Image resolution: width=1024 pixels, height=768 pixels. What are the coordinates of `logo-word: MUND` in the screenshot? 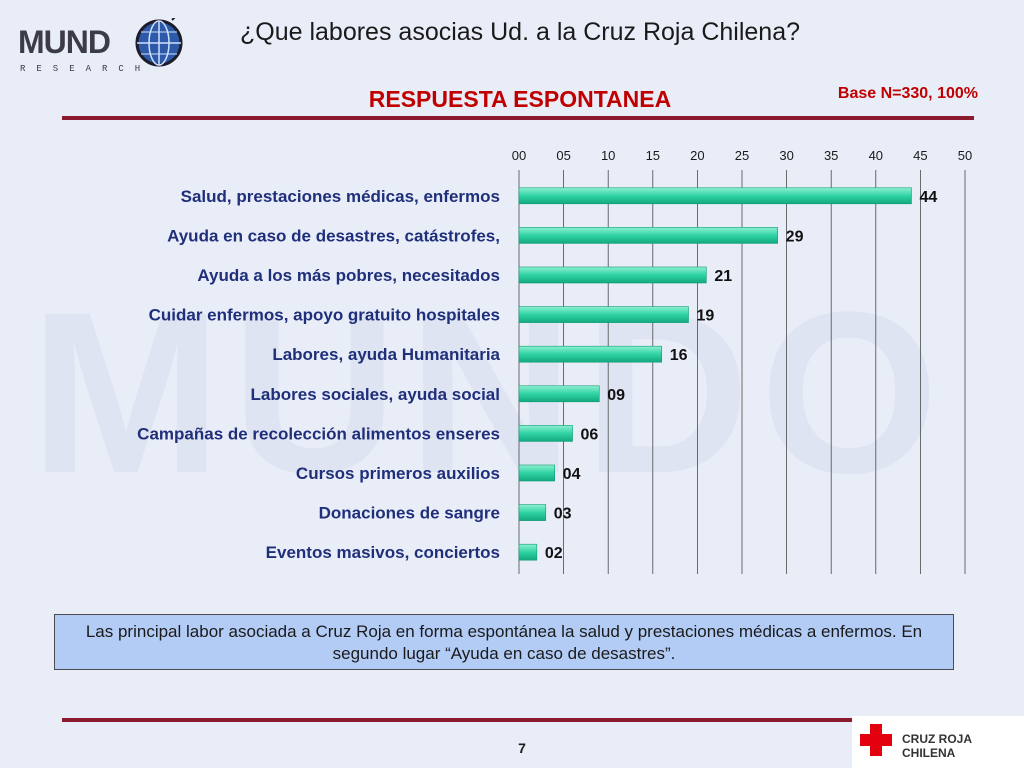 It's located at (64, 42).